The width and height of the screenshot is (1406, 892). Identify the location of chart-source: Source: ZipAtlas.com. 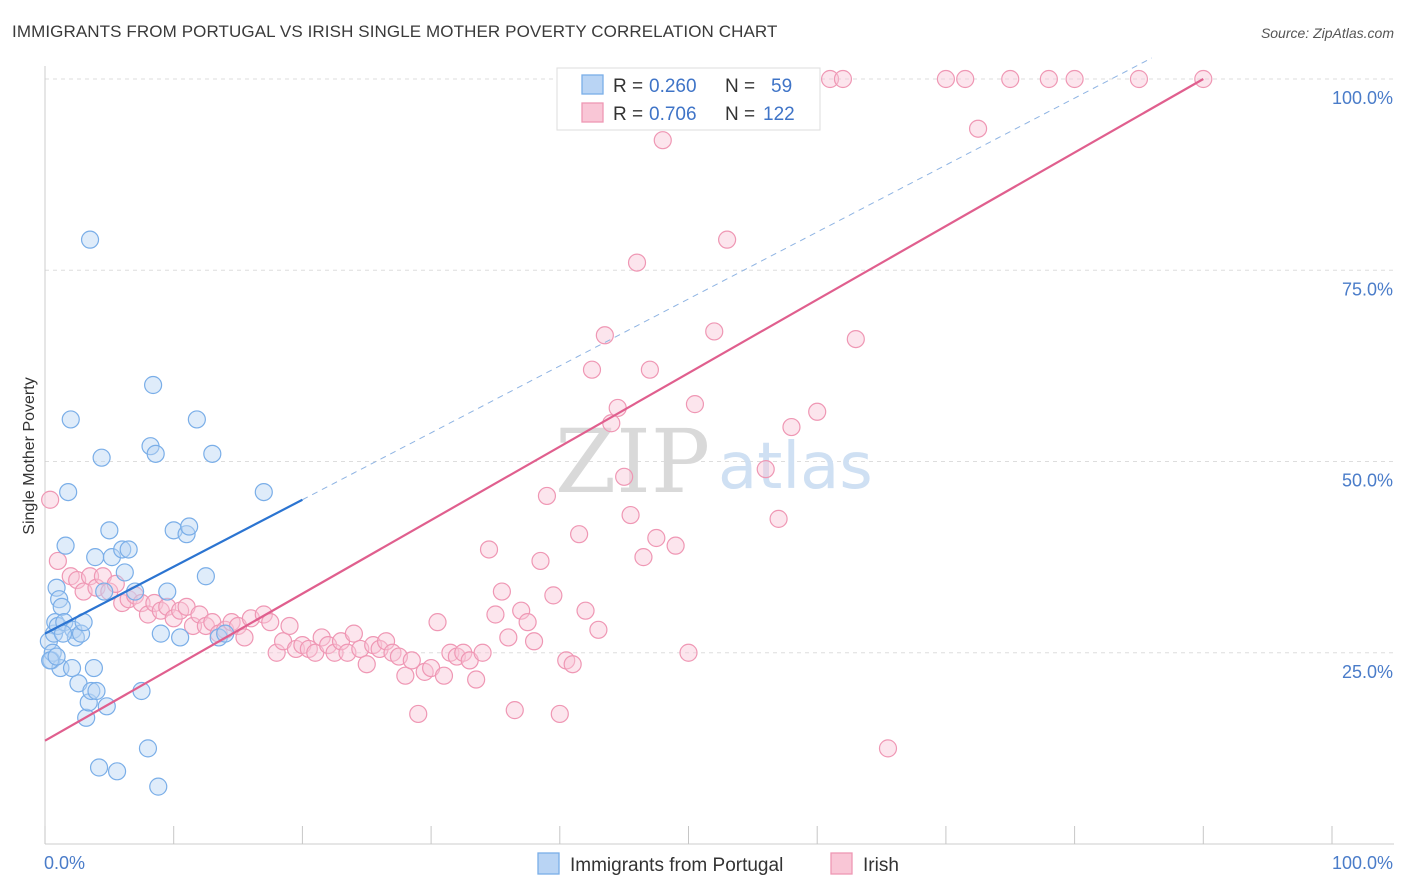
(1327, 33).